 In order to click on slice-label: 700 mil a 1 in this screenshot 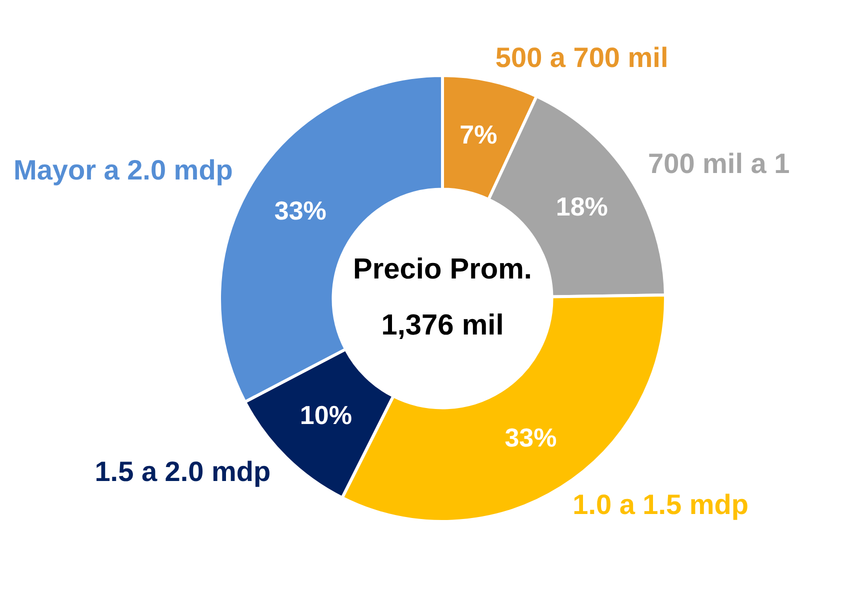, I will do `click(719, 163)`.